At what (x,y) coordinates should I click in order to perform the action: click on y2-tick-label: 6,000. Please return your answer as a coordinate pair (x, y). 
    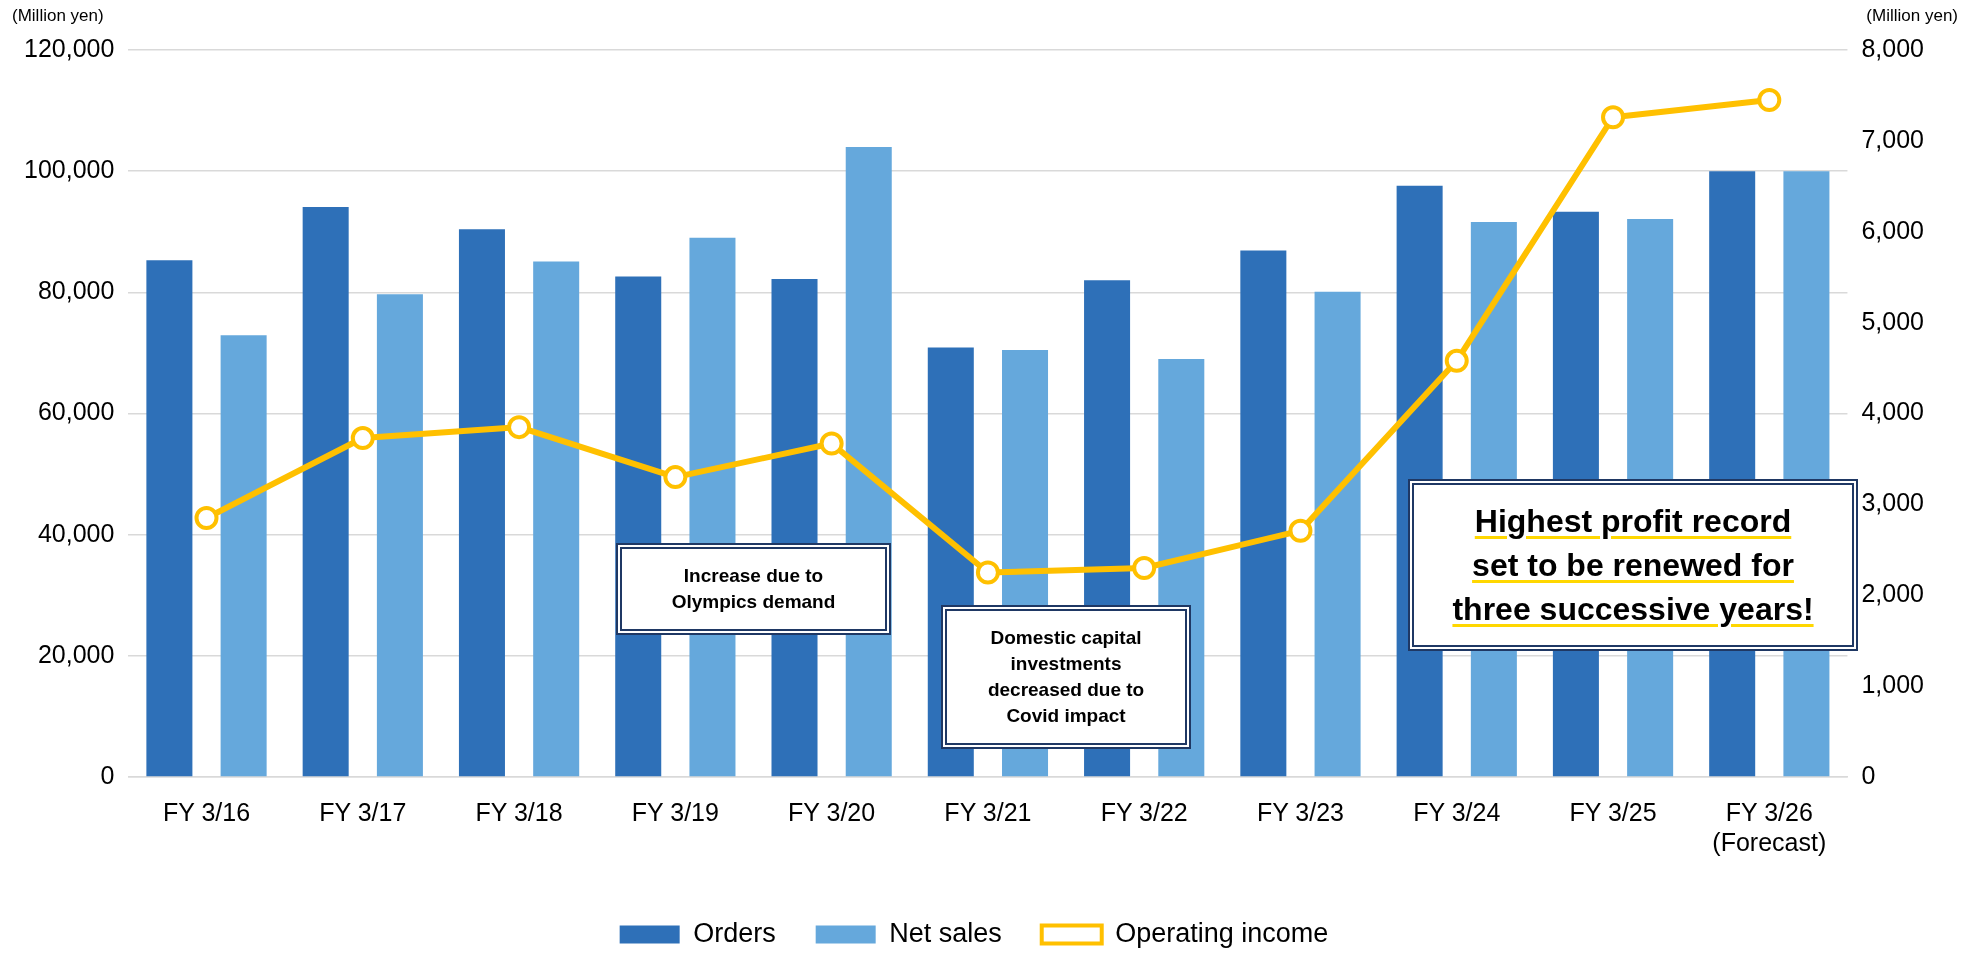
    Looking at the image, I should click on (1892, 229).